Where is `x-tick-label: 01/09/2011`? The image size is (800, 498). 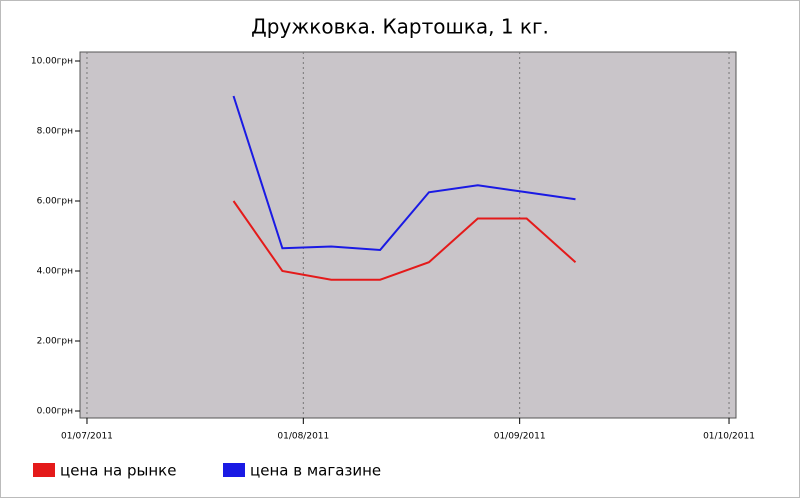
x-tick-label: 01/09/2011 is located at coordinates (520, 437).